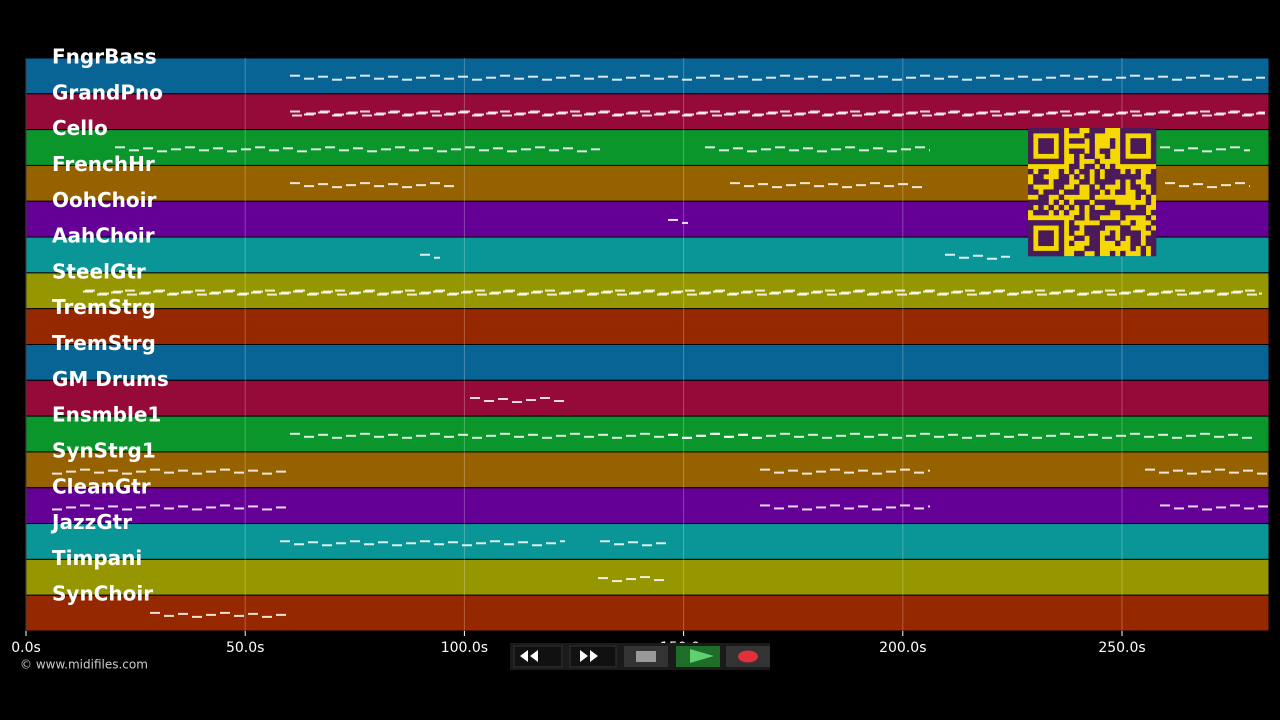 This screenshot has width=1280, height=720. I want to click on record-button, so click(748, 656).